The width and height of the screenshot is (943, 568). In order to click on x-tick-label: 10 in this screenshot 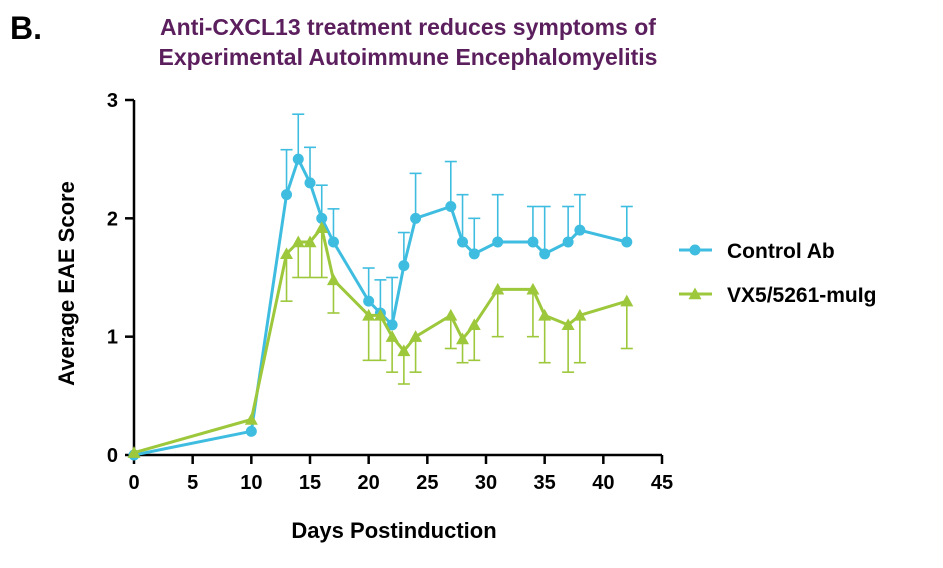, I will do `click(251, 483)`.